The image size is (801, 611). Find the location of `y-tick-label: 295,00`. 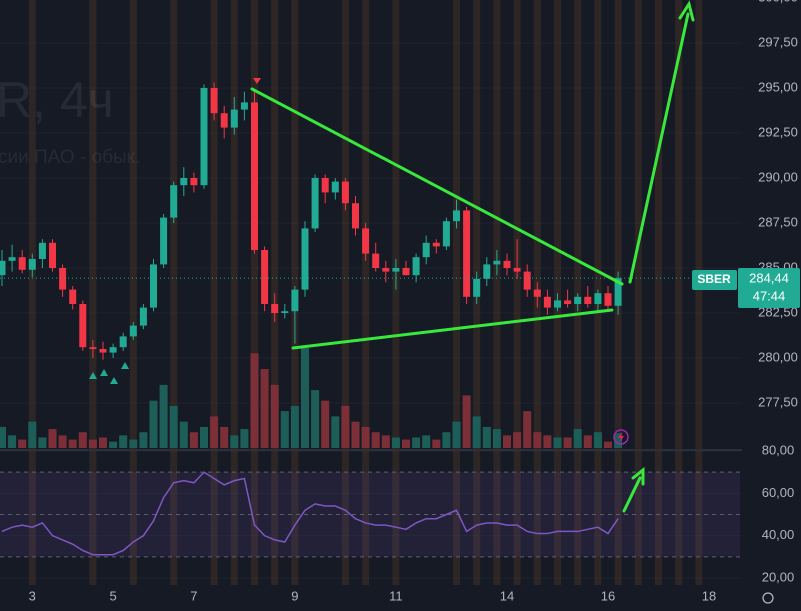

y-tick-label: 295,00 is located at coordinates (778, 86).